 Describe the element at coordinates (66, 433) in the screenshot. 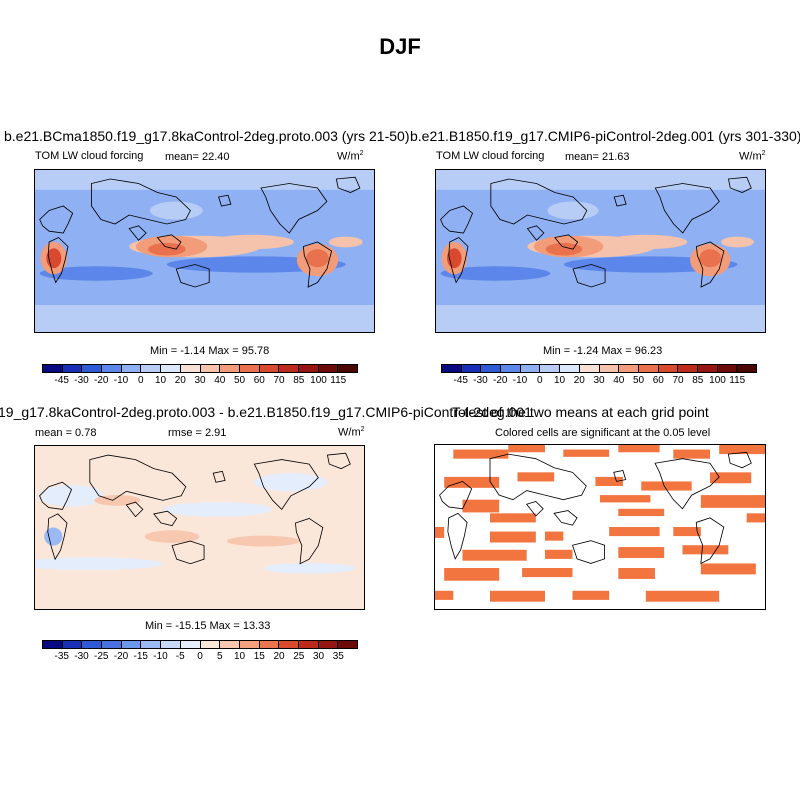

I see `panel3-mean: mean = 0.78` at that location.